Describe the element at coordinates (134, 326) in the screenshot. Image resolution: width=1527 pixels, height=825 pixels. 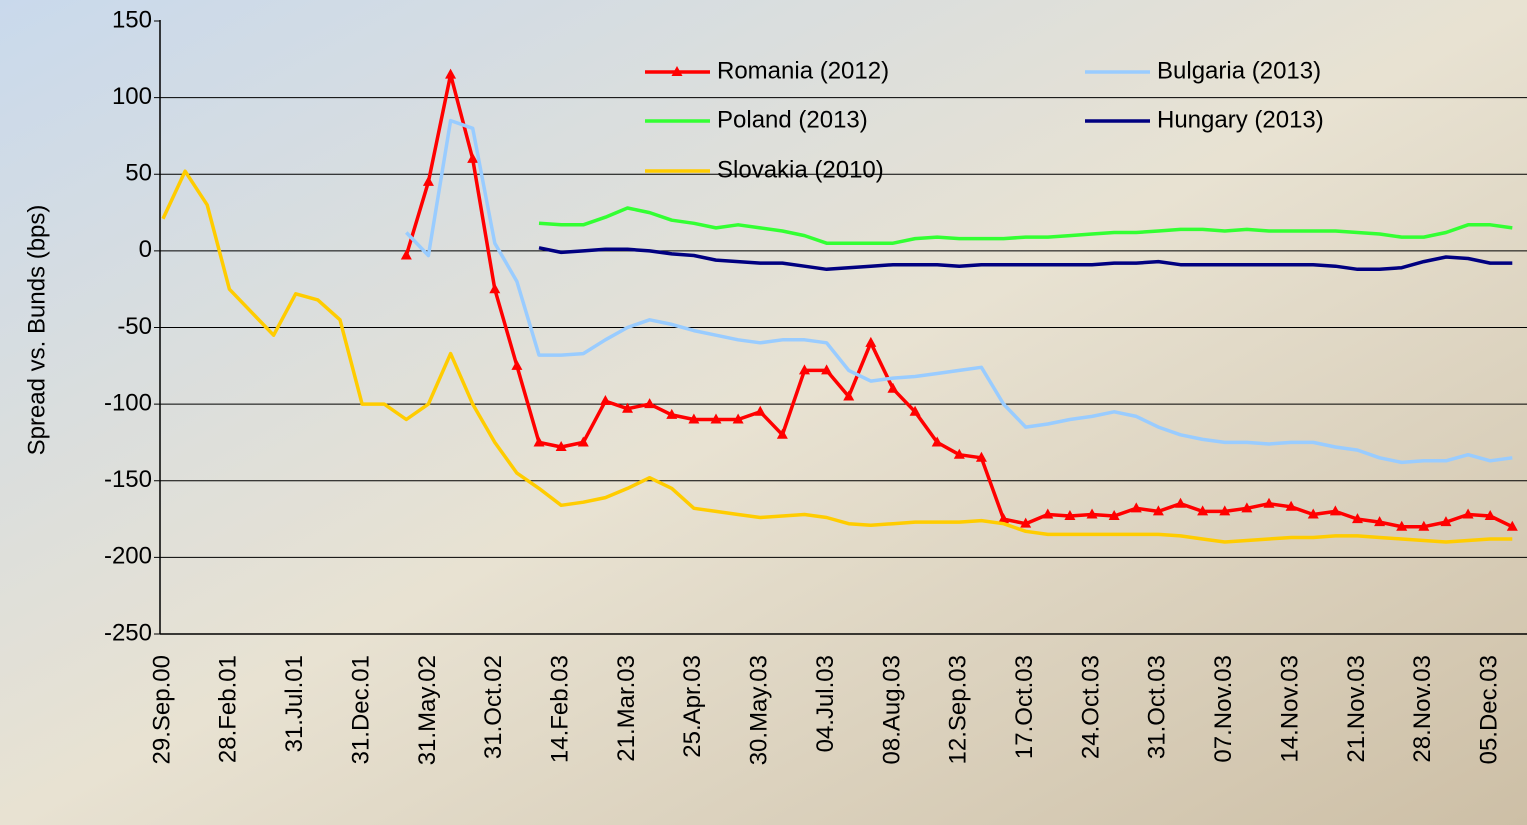
I see `y-tick-label: -50` at that location.